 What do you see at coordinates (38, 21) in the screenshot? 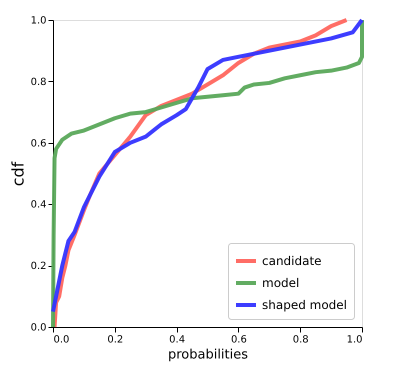
I see `y-tick-label: 1.0` at bounding box center [38, 21].